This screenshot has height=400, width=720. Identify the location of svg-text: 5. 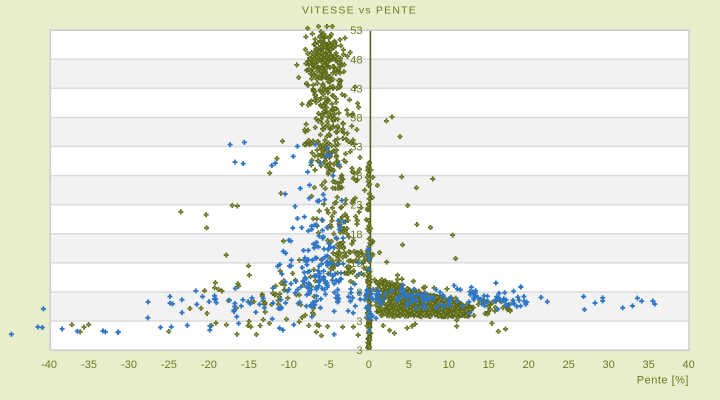
(409, 365).